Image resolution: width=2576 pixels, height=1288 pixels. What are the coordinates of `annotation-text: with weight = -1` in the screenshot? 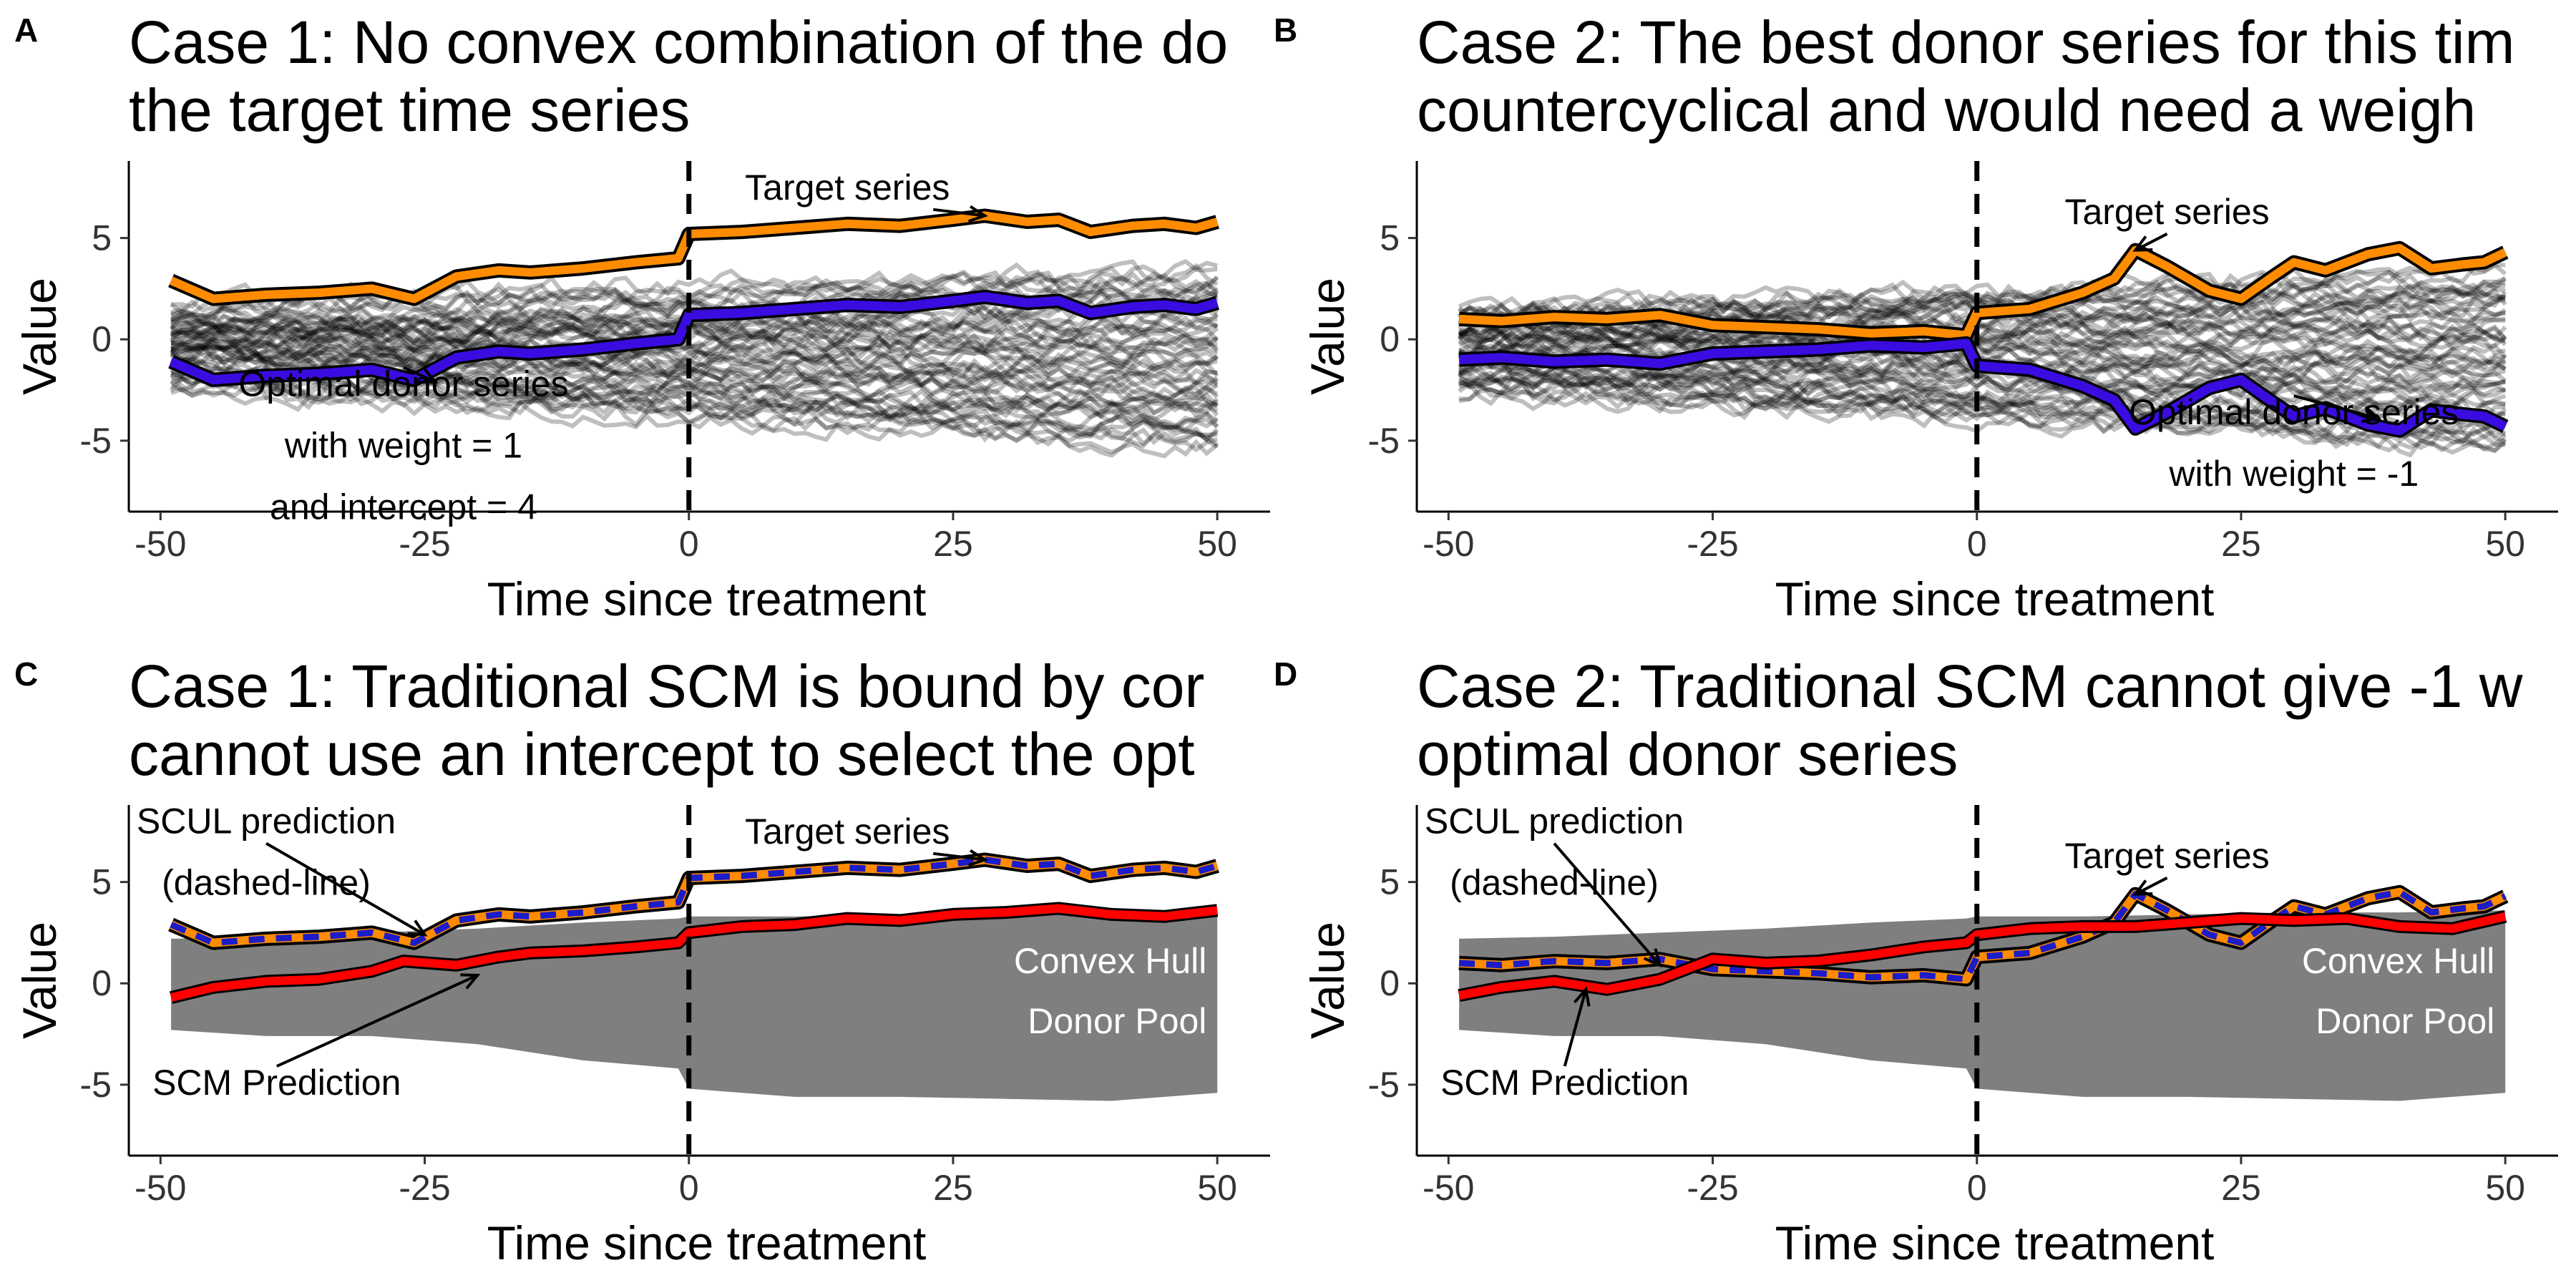 It's located at (2293, 474).